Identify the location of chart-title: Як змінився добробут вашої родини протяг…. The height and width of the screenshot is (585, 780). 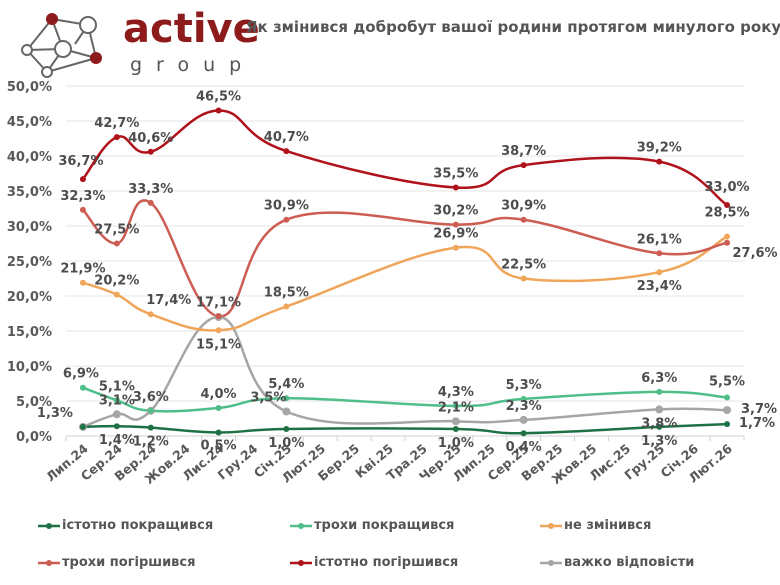
(513, 27).